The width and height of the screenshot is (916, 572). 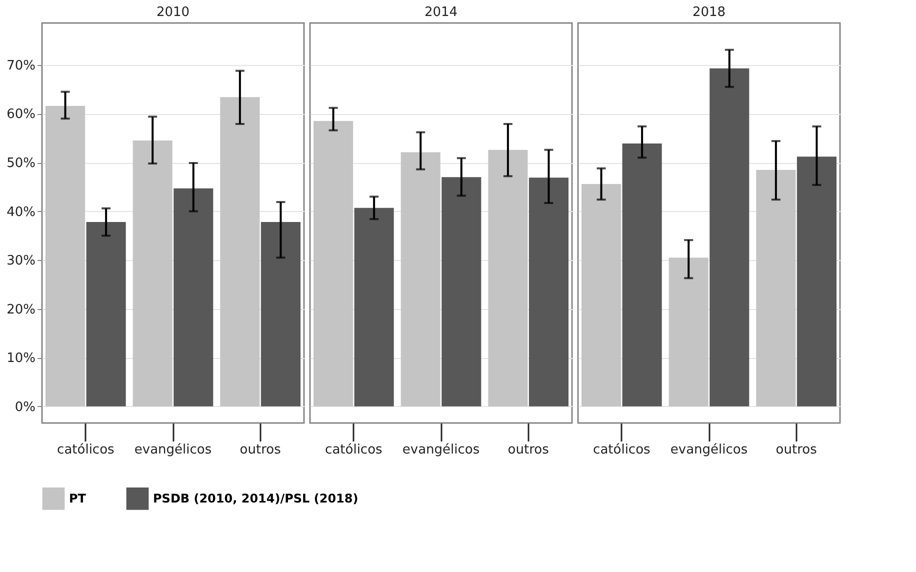 I want to click on y-tick-label: 20%, so click(x=21, y=310).